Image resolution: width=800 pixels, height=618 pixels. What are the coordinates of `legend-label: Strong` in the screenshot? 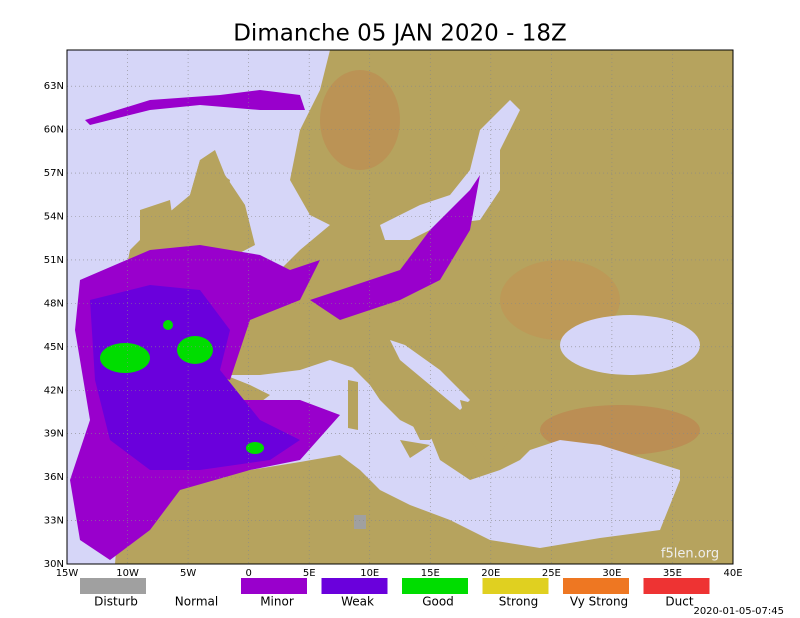 It's located at (519, 602).